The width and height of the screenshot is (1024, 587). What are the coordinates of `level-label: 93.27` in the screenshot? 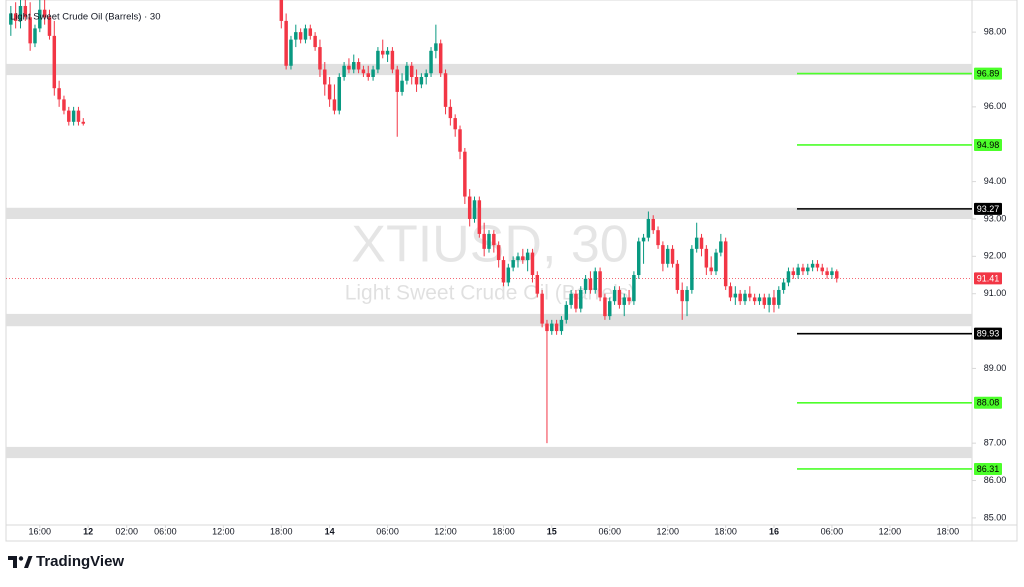 It's located at (988, 209).